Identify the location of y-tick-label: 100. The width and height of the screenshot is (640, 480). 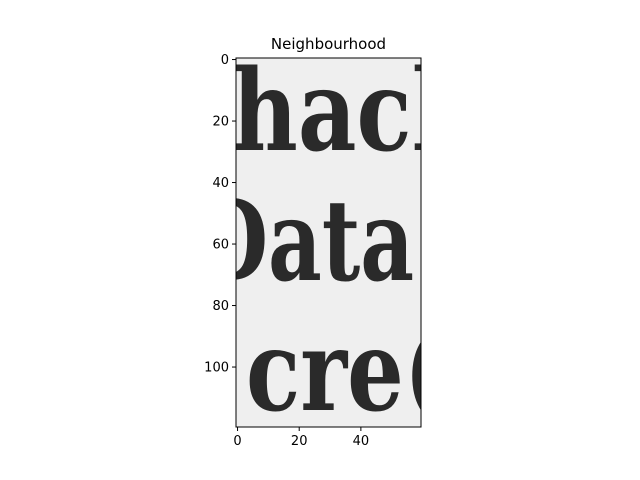
(216, 368).